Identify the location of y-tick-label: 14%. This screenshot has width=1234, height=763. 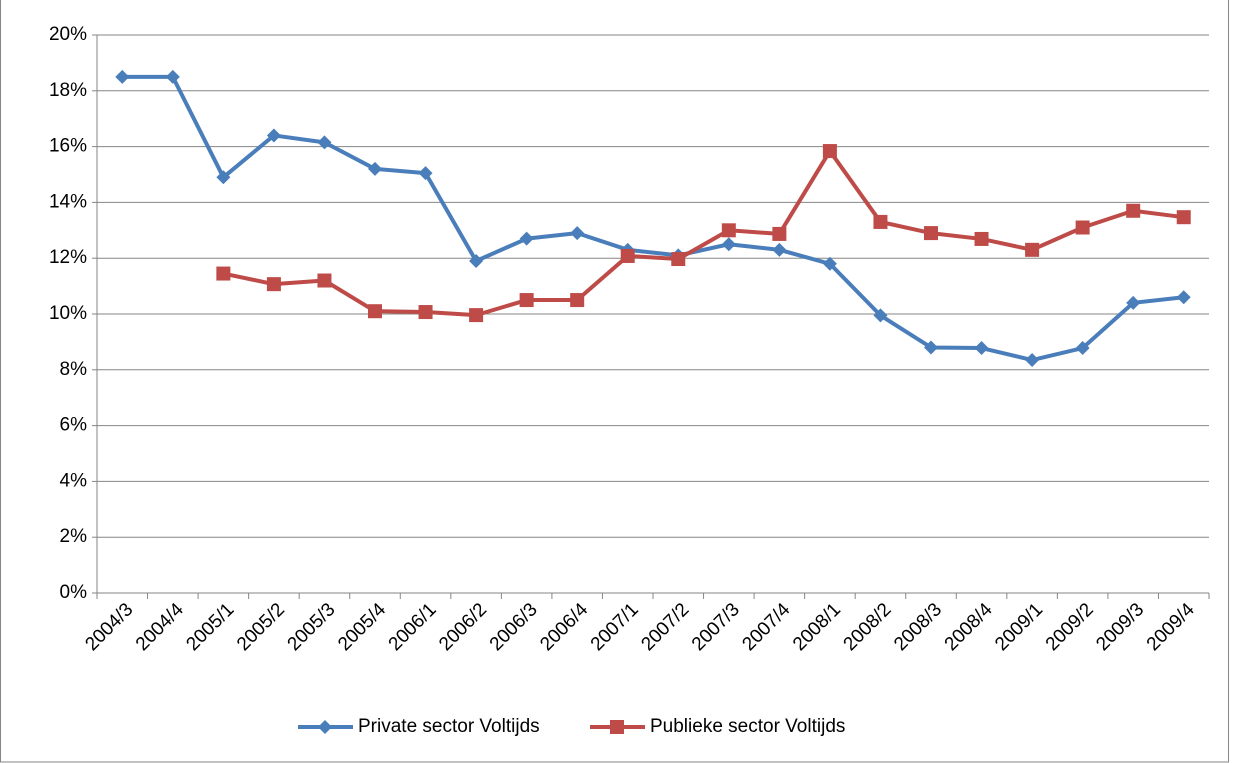
(68, 201).